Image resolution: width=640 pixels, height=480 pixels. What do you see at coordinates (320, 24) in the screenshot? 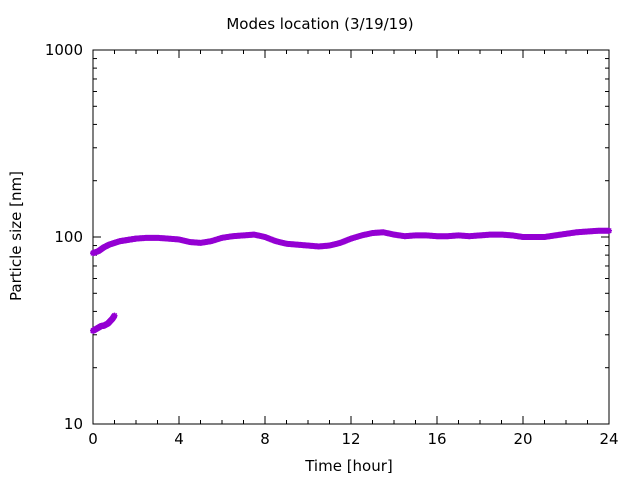
I see `chart-title: Modes location (3/19/19)` at bounding box center [320, 24].